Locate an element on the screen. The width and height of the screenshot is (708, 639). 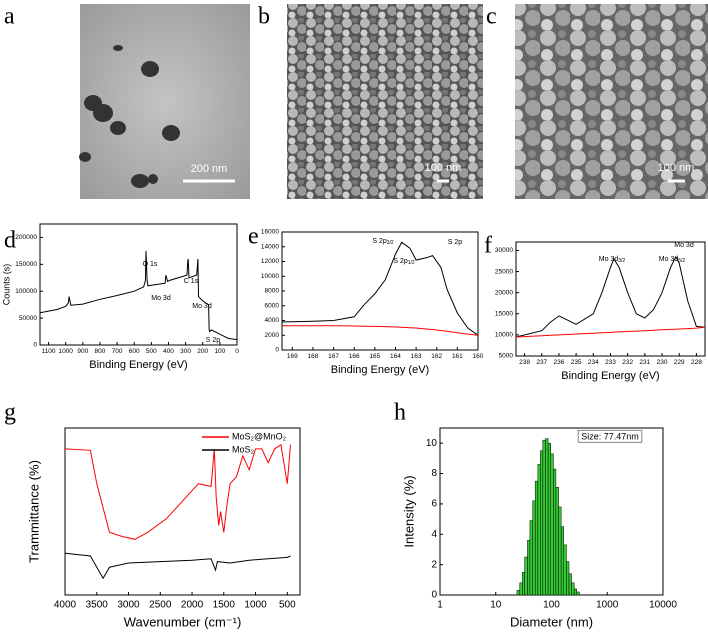
x-tick-label: 169 is located at coordinates (292, 356).